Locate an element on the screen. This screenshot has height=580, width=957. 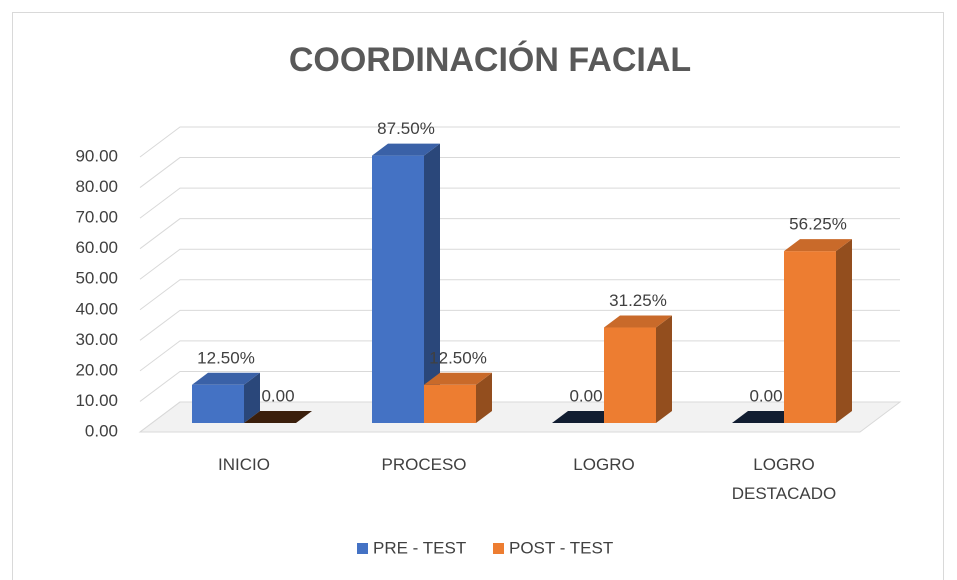
data-label: 31.25% is located at coordinates (638, 300).